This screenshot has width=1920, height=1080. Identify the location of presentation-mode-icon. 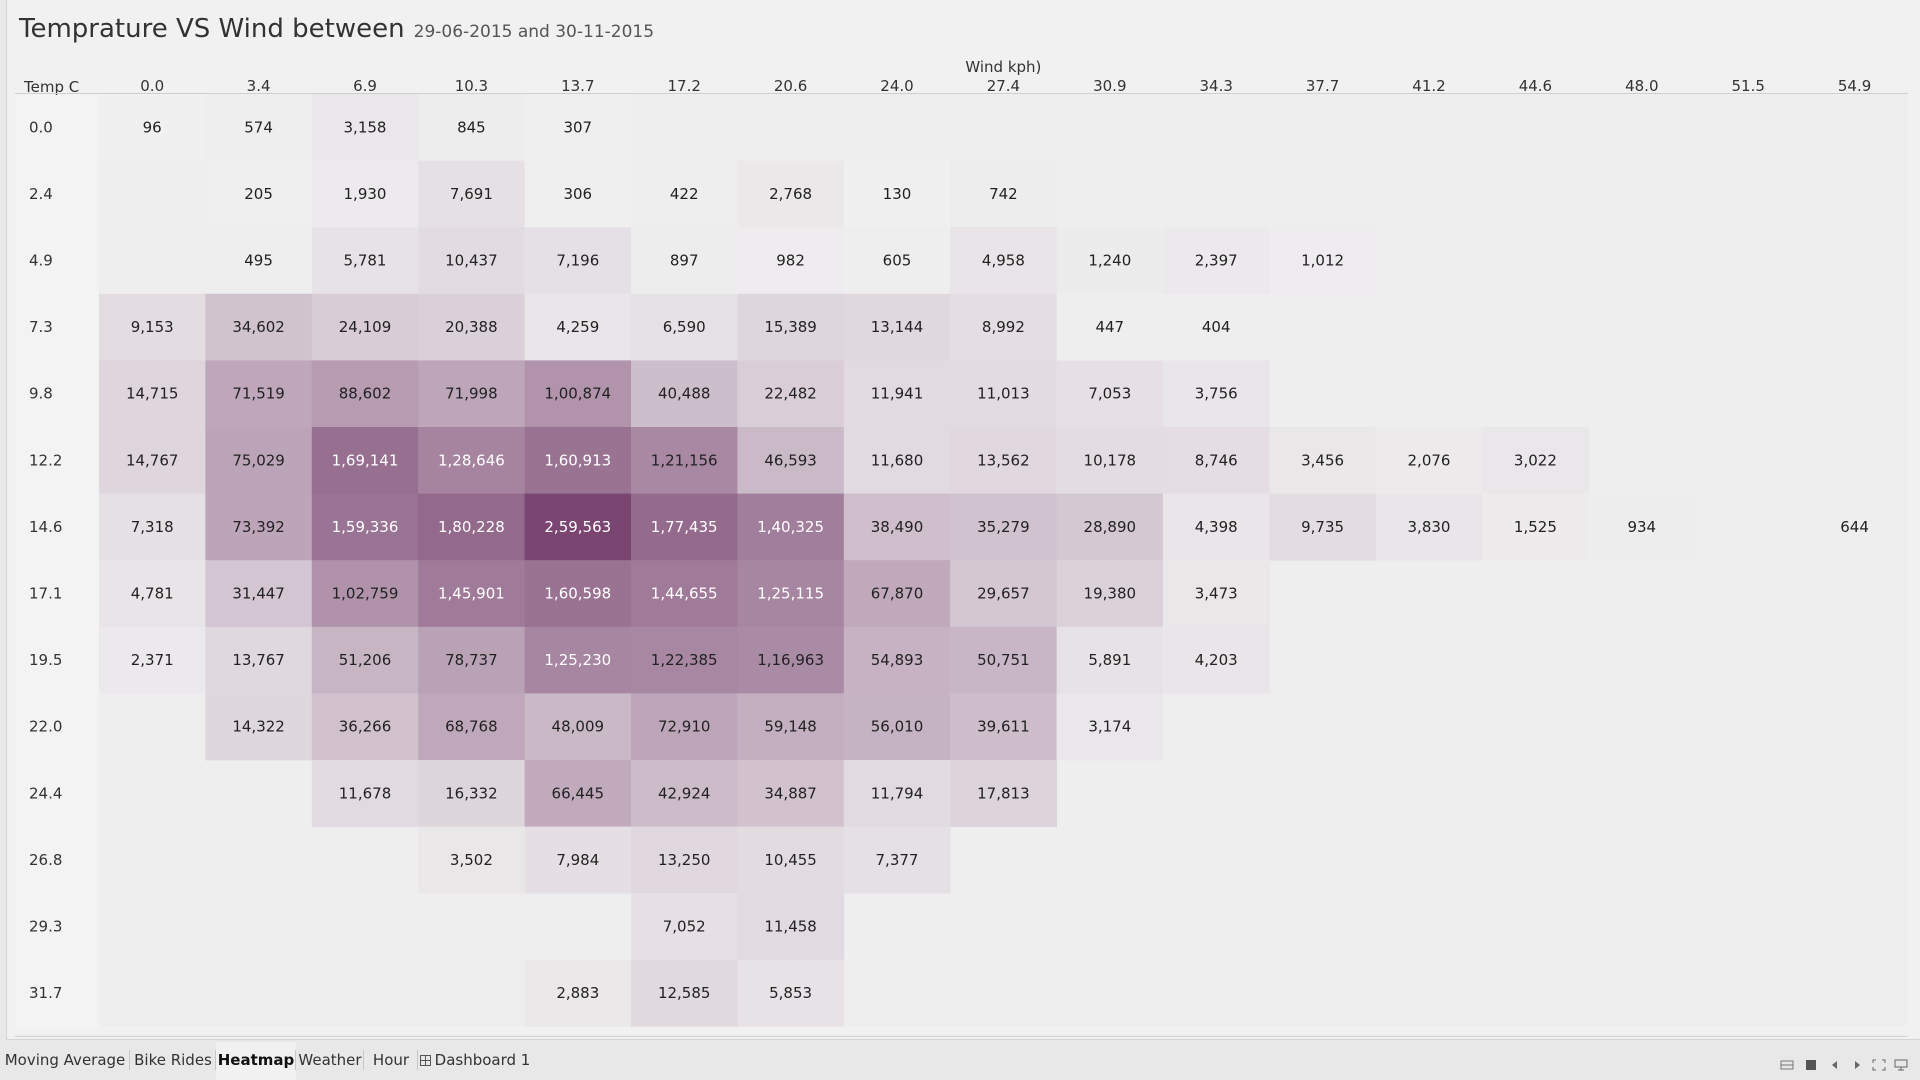
(1901, 1063).